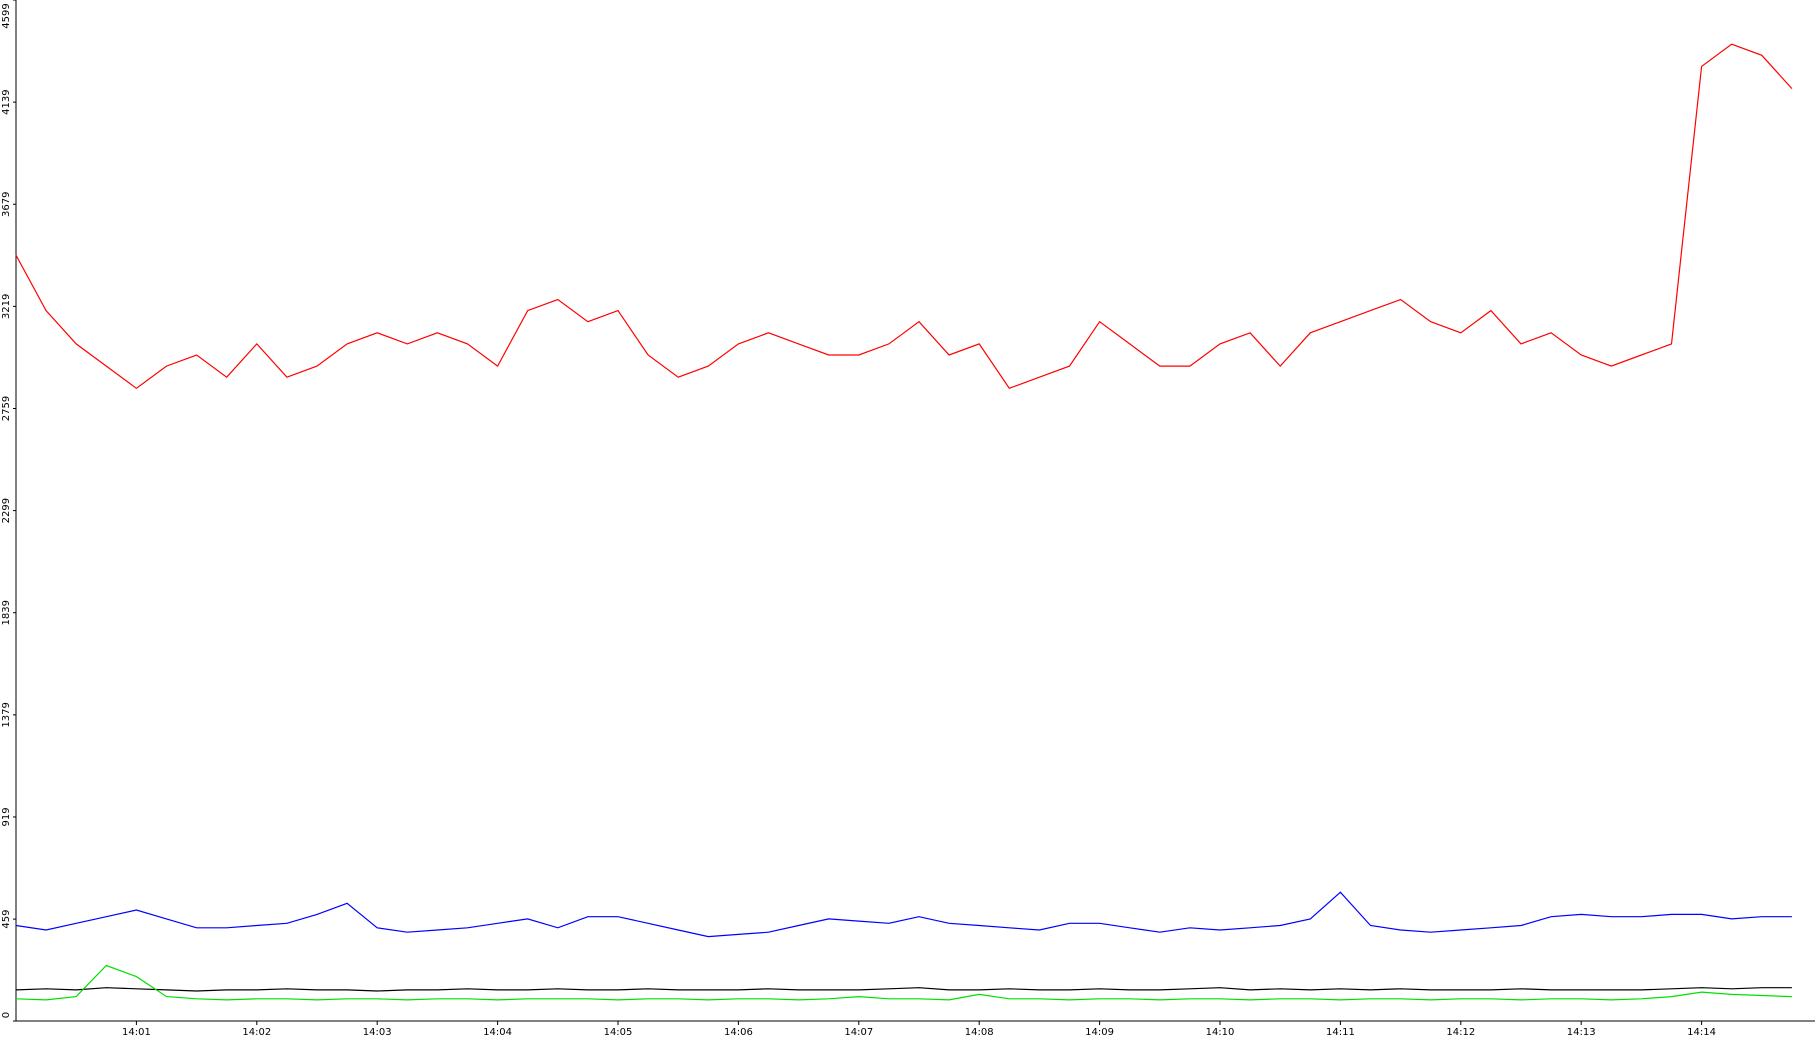 The width and height of the screenshot is (1815, 1039). What do you see at coordinates (1701, 1032) in the screenshot?
I see `x-tick-label: 14:14` at bounding box center [1701, 1032].